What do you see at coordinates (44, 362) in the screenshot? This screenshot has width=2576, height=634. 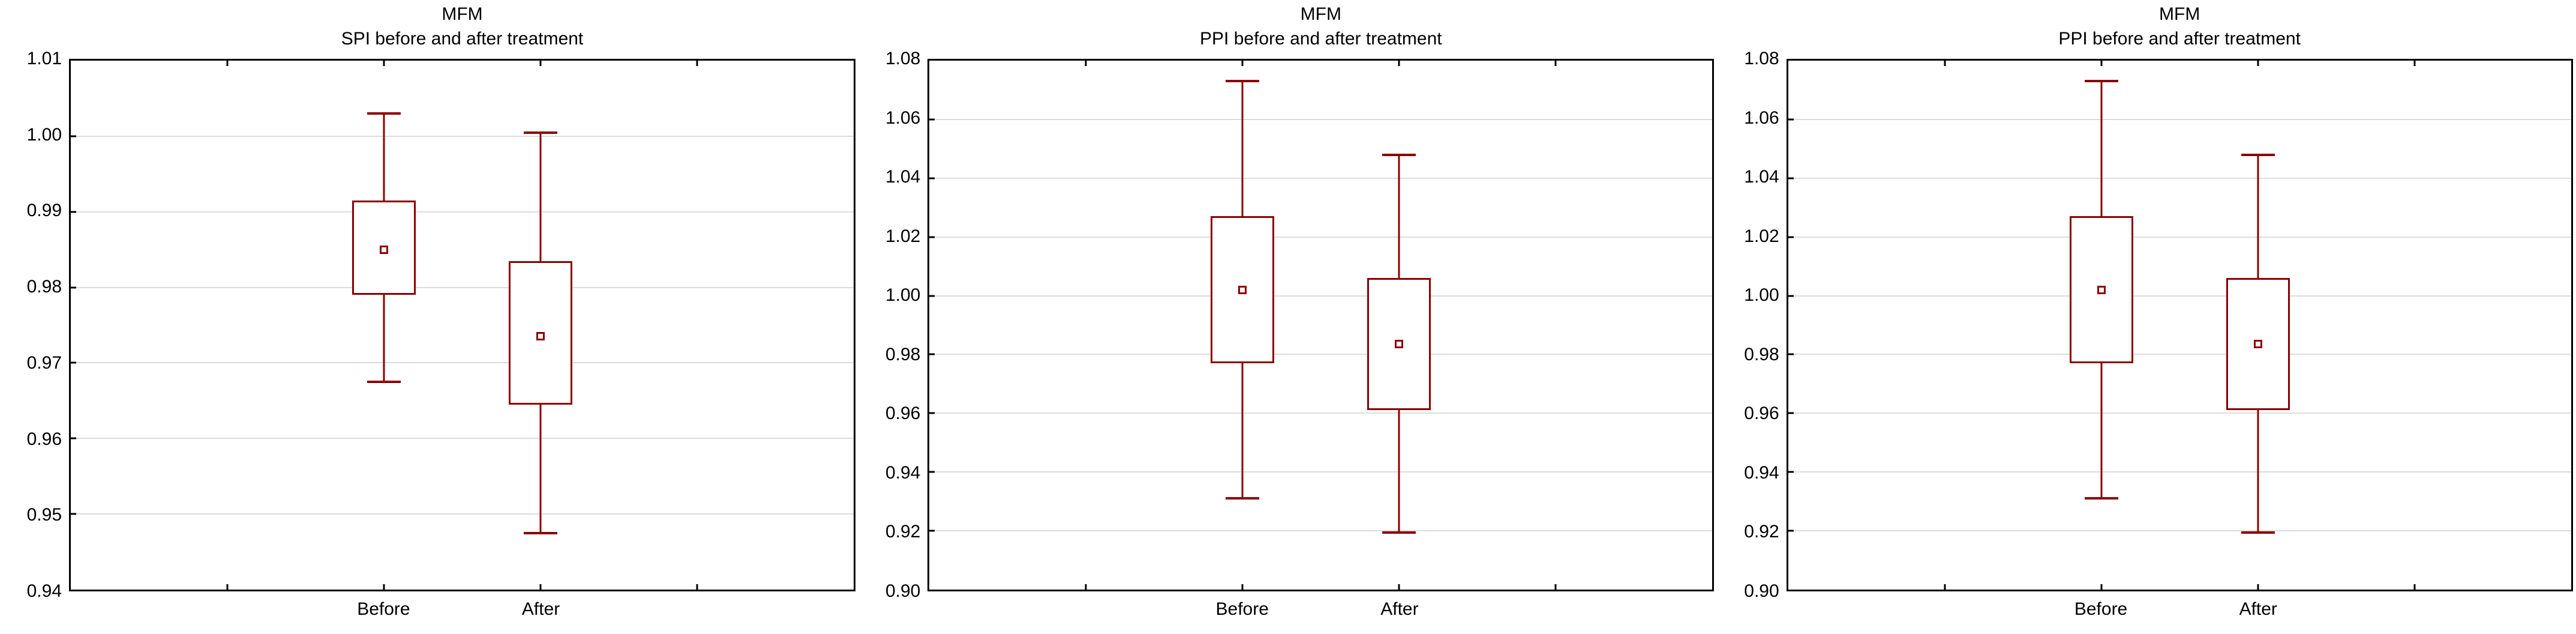 I see `y-tick-label: 0.97` at bounding box center [44, 362].